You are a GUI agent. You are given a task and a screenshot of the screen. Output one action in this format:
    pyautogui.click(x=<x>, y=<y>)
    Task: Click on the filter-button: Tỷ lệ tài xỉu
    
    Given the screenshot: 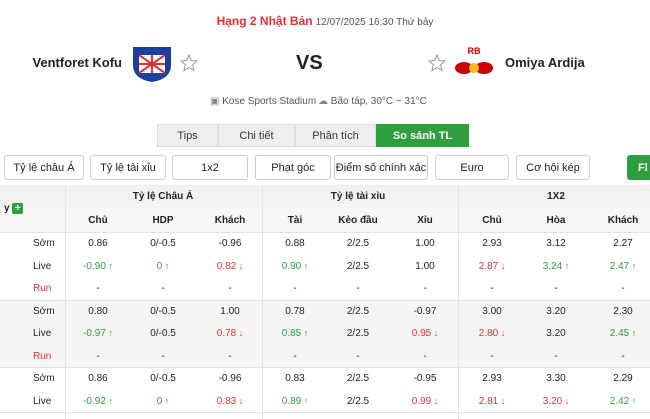 What is the action you would take?
    pyautogui.click(x=128, y=167)
    